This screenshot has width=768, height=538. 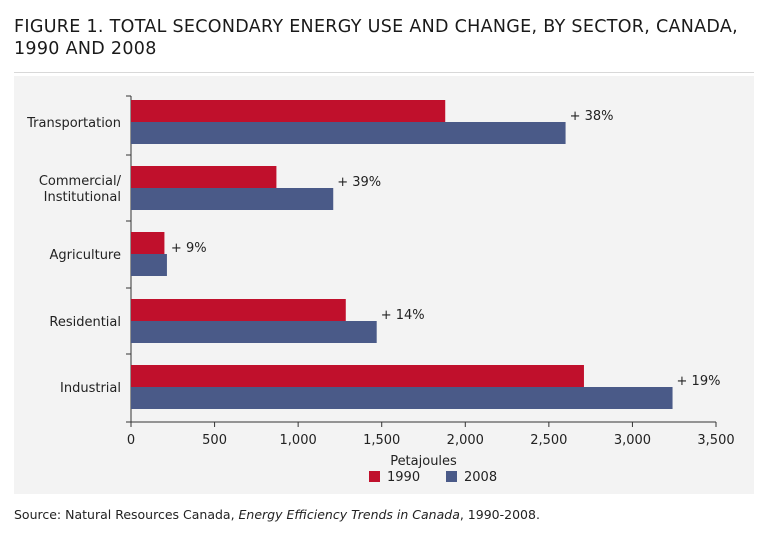 I want to click on category-label: Commercial/Institutional, so click(x=80, y=189).